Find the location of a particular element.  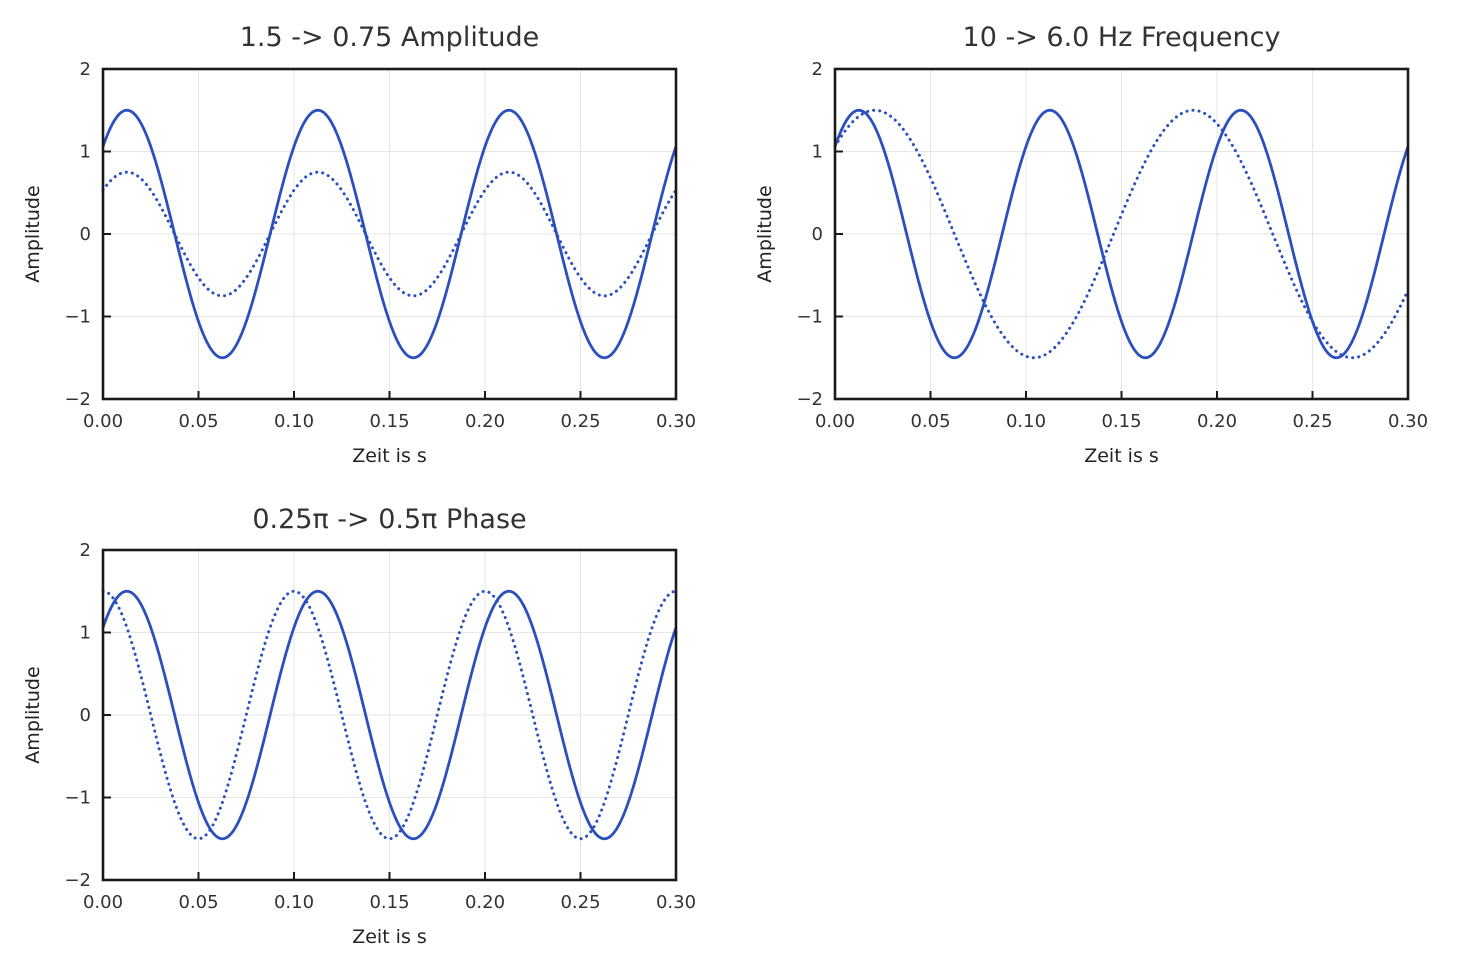

chart-title: 10 -> 6.0 Hz Frequency is located at coordinates (1122, 37).